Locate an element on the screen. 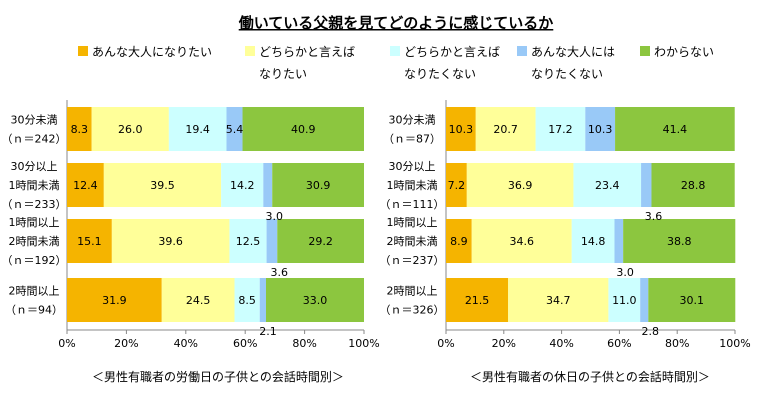 Image resolution: width=782 pixels, height=401 pixels. data-label: 14.2 is located at coordinates (242, 185).